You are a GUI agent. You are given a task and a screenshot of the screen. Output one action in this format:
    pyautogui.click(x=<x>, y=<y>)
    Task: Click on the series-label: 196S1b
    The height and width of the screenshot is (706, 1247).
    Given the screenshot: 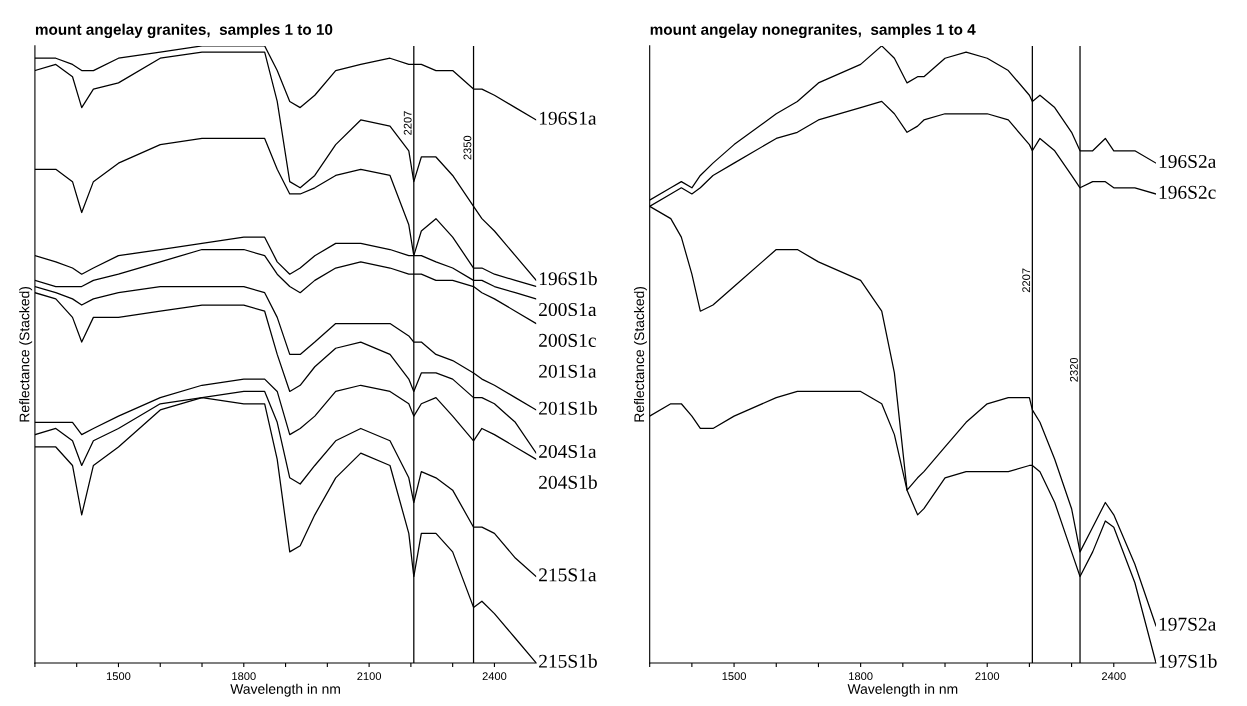 What is the action you would take?
    pyautogui.click(x=568, y=278)
    